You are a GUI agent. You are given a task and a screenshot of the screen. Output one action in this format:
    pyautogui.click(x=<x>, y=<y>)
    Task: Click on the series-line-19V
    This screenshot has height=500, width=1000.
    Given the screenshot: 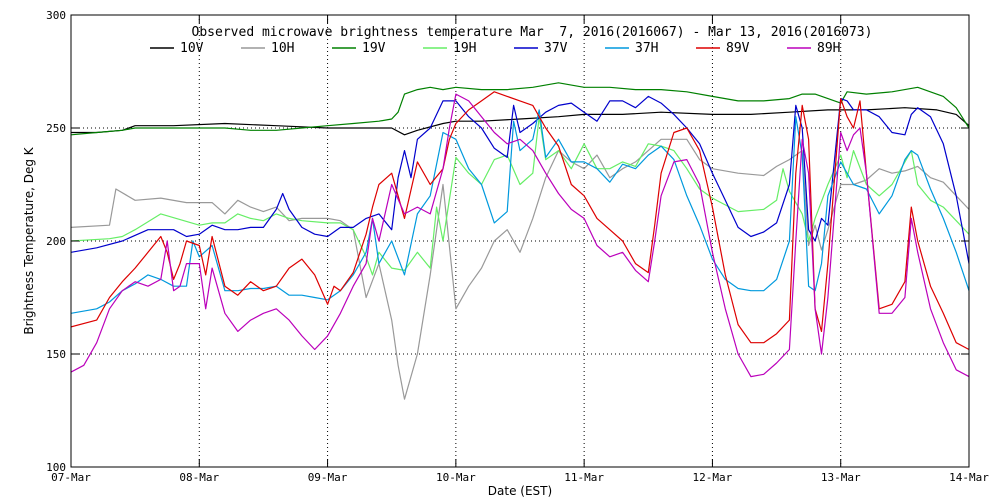 What is the action you would take?
    pyautogui.click(x=520, y=109)
    